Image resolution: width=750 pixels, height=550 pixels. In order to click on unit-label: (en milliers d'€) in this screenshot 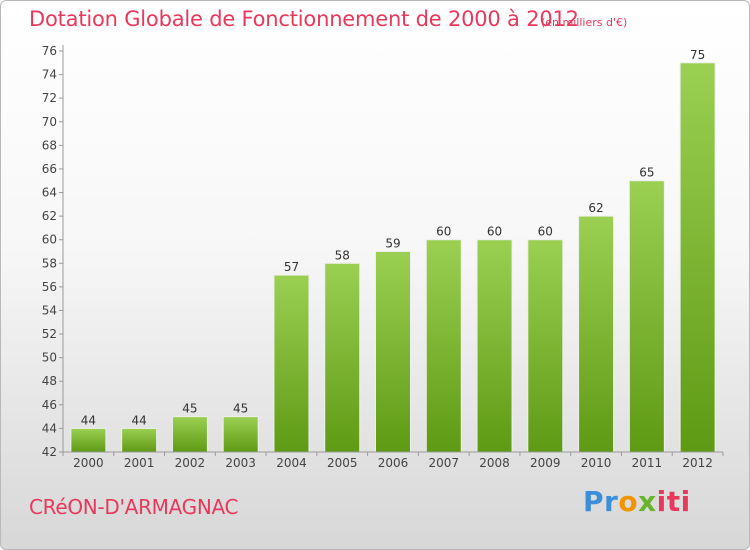, I will do `click(584, 22)`.